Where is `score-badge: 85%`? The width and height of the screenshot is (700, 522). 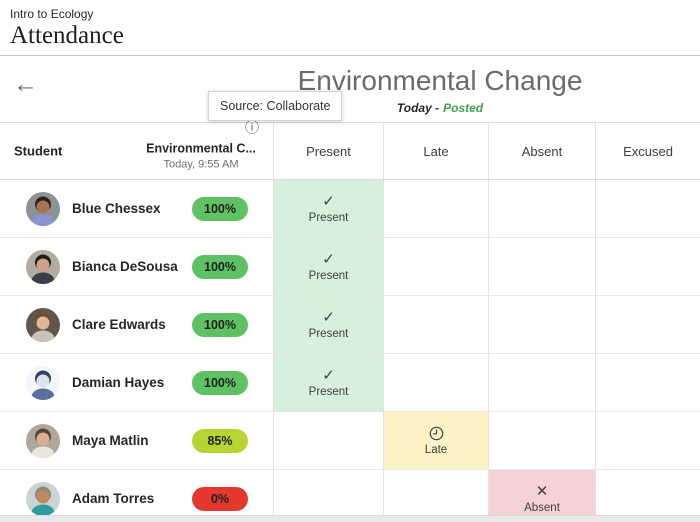 score-badge: 85% is located at coordinates (220, 440).